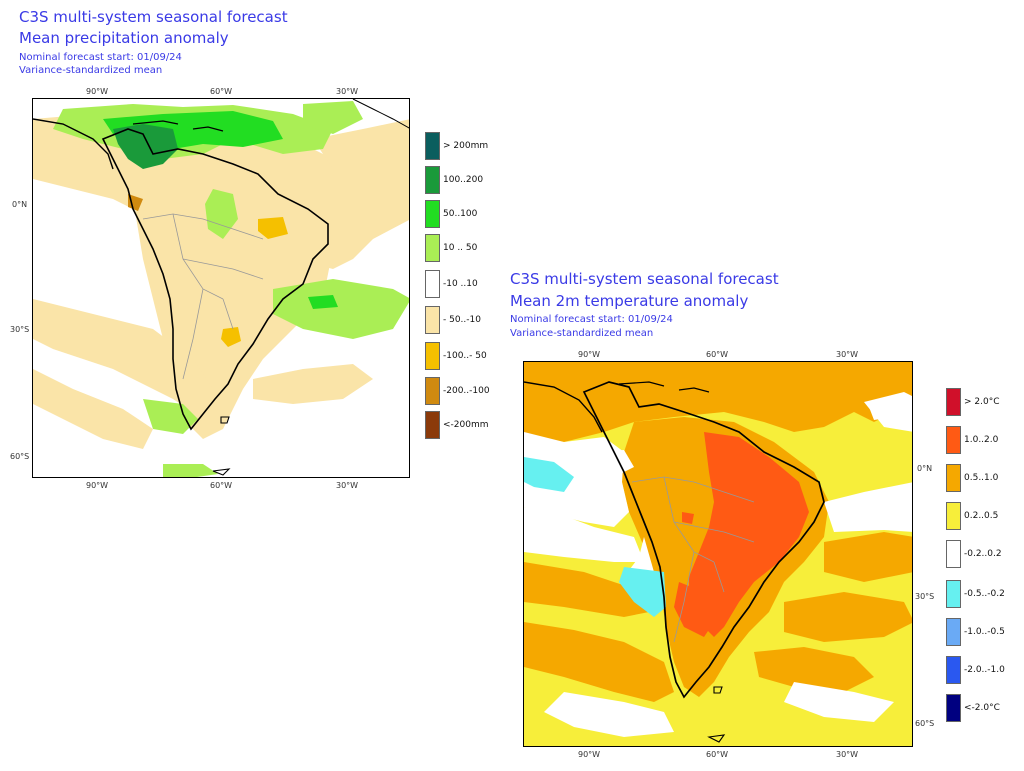 The width and height of the screenshot is (1024, 771). I want to click on temp-legend-item: -1.0..-0.5, so click(985, 633).